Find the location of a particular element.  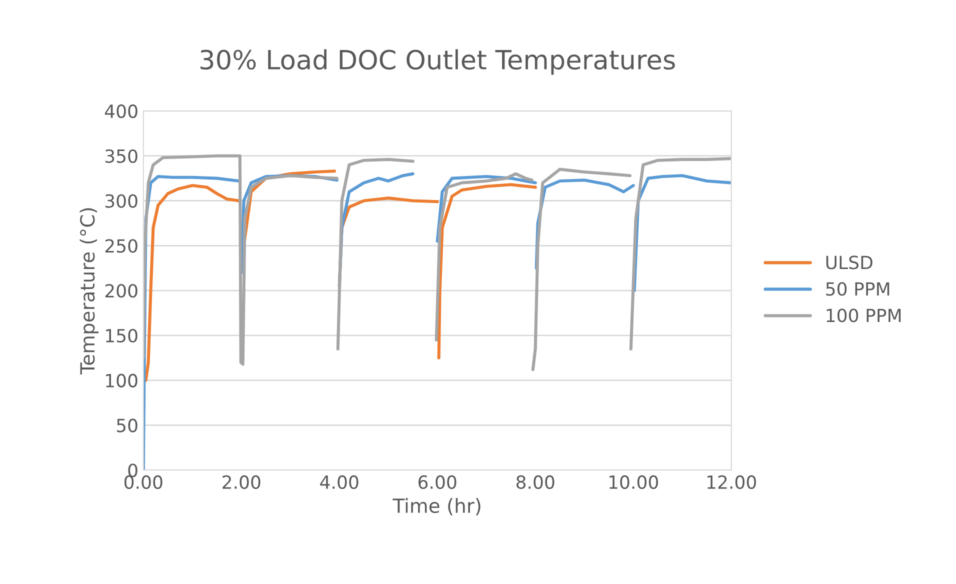

x-tick-label: 4.00 is located at coordinates (339, 482).